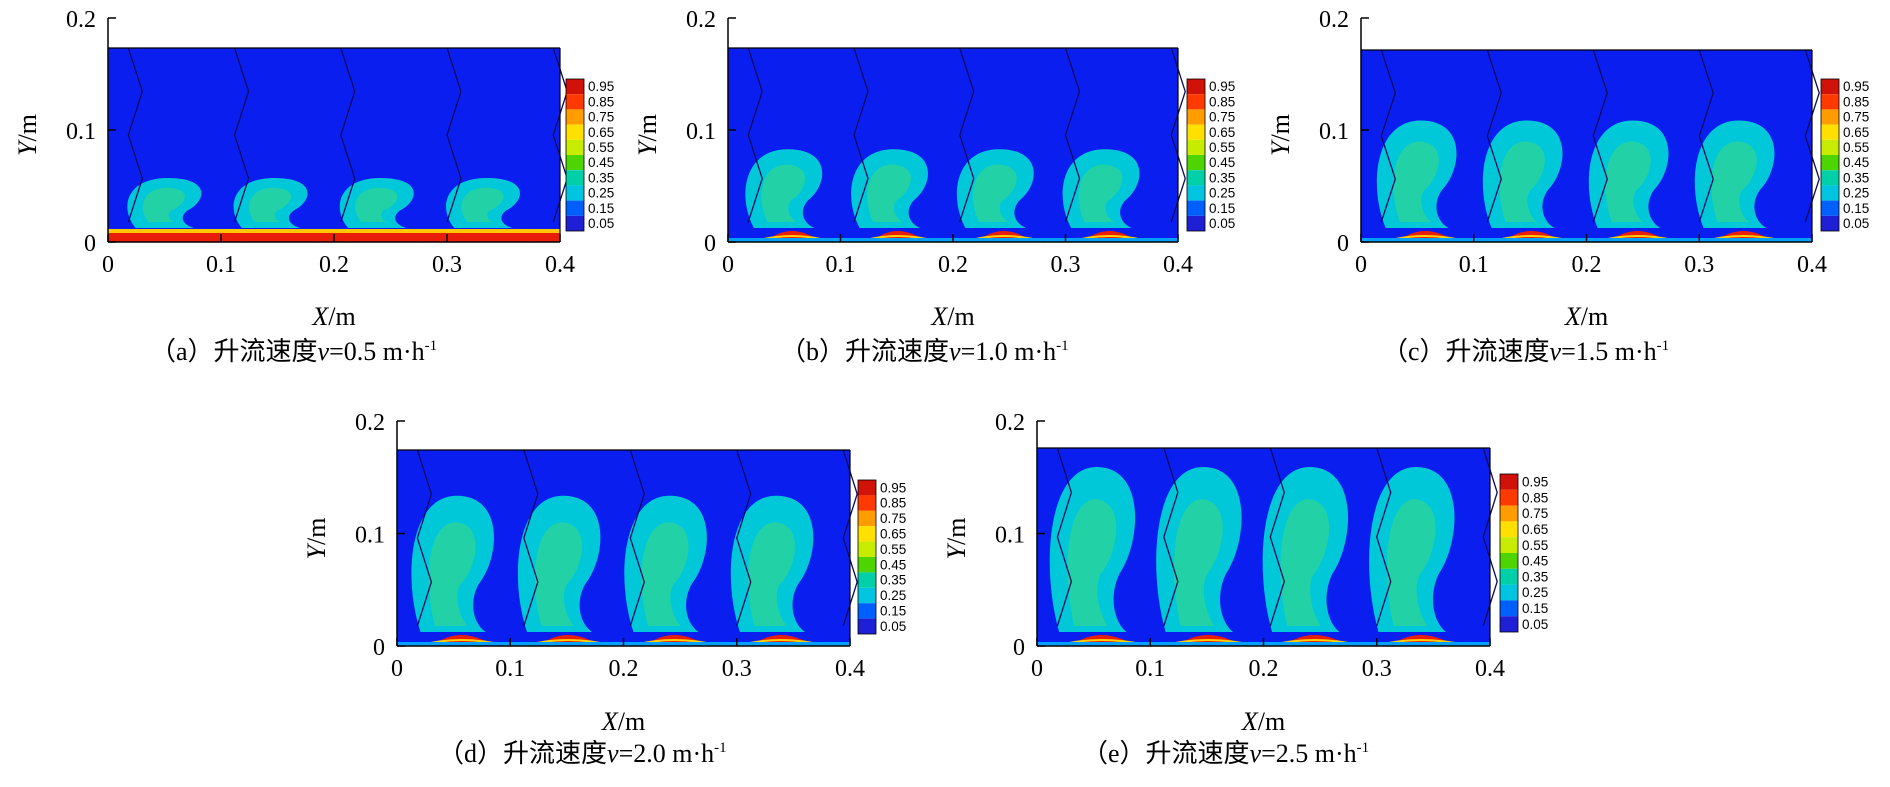 The width and height of the screenshot is (1890, 787). Describe the element at coordinates (1609, 351) in the screenshot. I see `caption-value: =1.5 m·h` at that location.